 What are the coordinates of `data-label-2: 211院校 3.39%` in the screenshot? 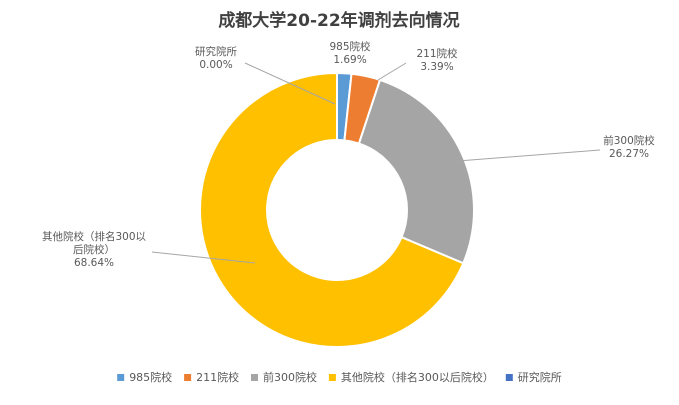 It's located at (437, 60).